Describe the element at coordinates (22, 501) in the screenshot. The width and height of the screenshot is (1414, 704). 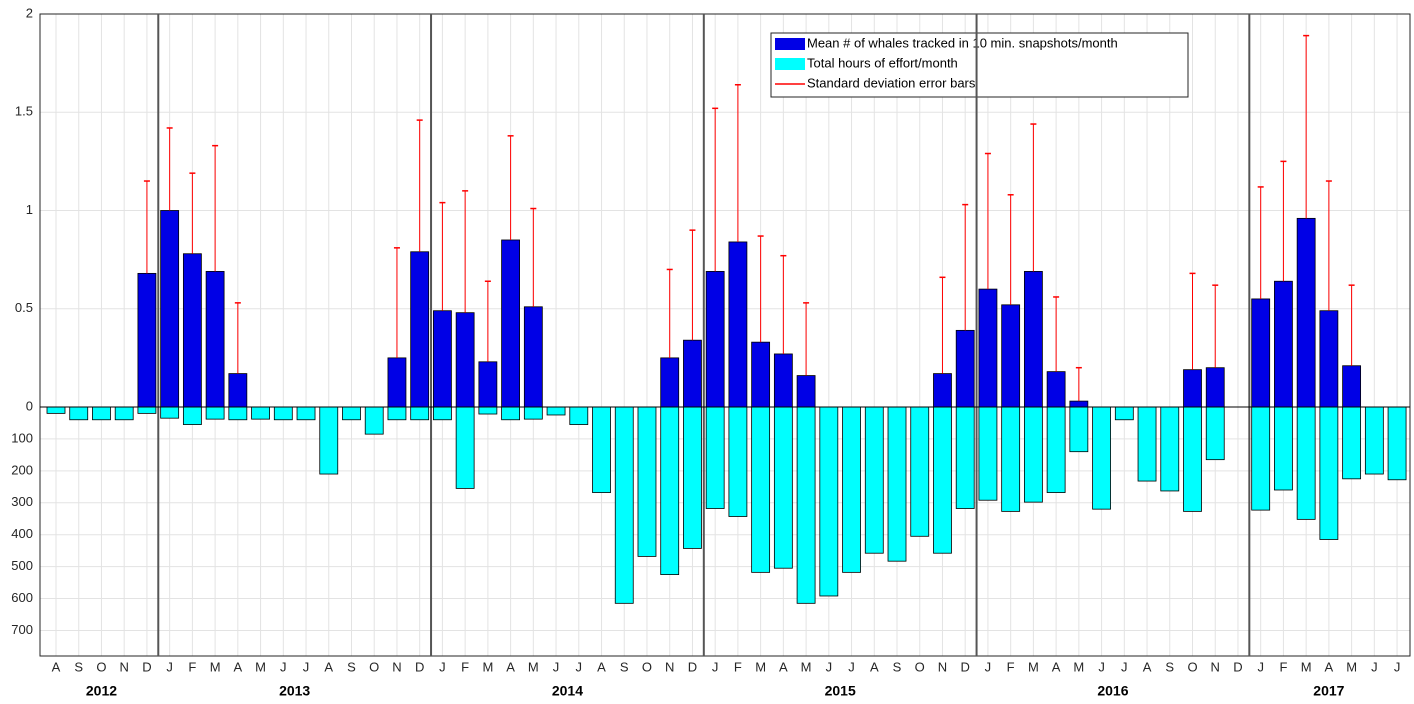
I see `y2-tick-label: 300` at that location.